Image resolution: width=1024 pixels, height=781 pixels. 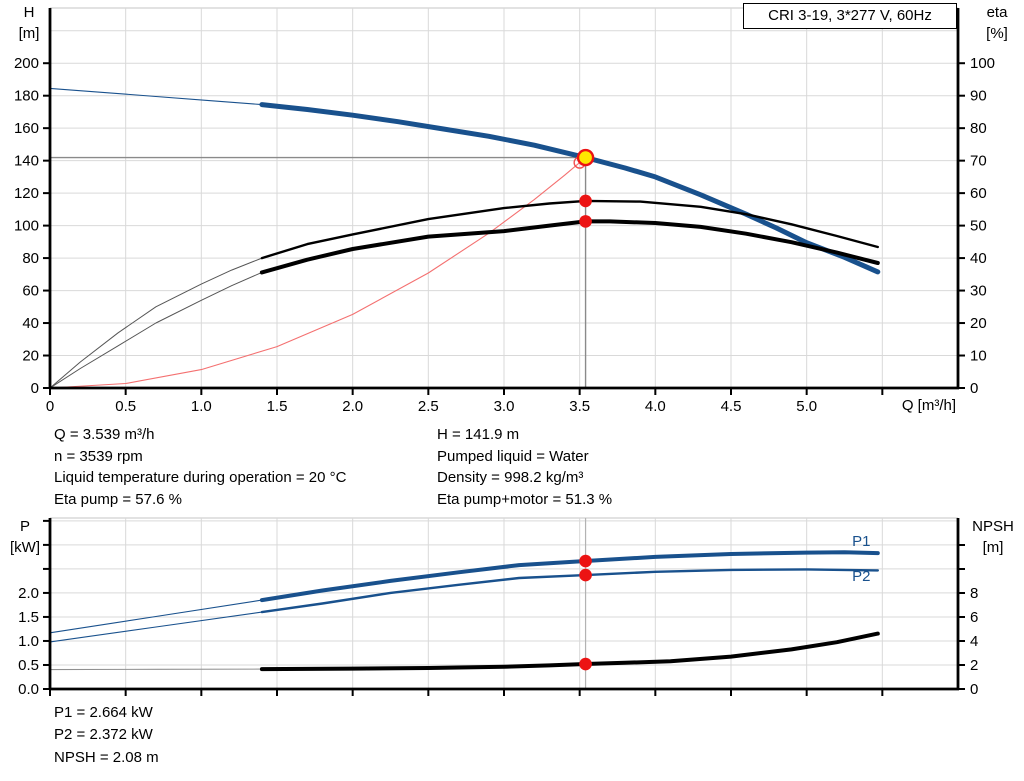 What do you see at coordinates (585, 664) in the screenshot?
I see `npsh-point` at bounding box center [585, 664].